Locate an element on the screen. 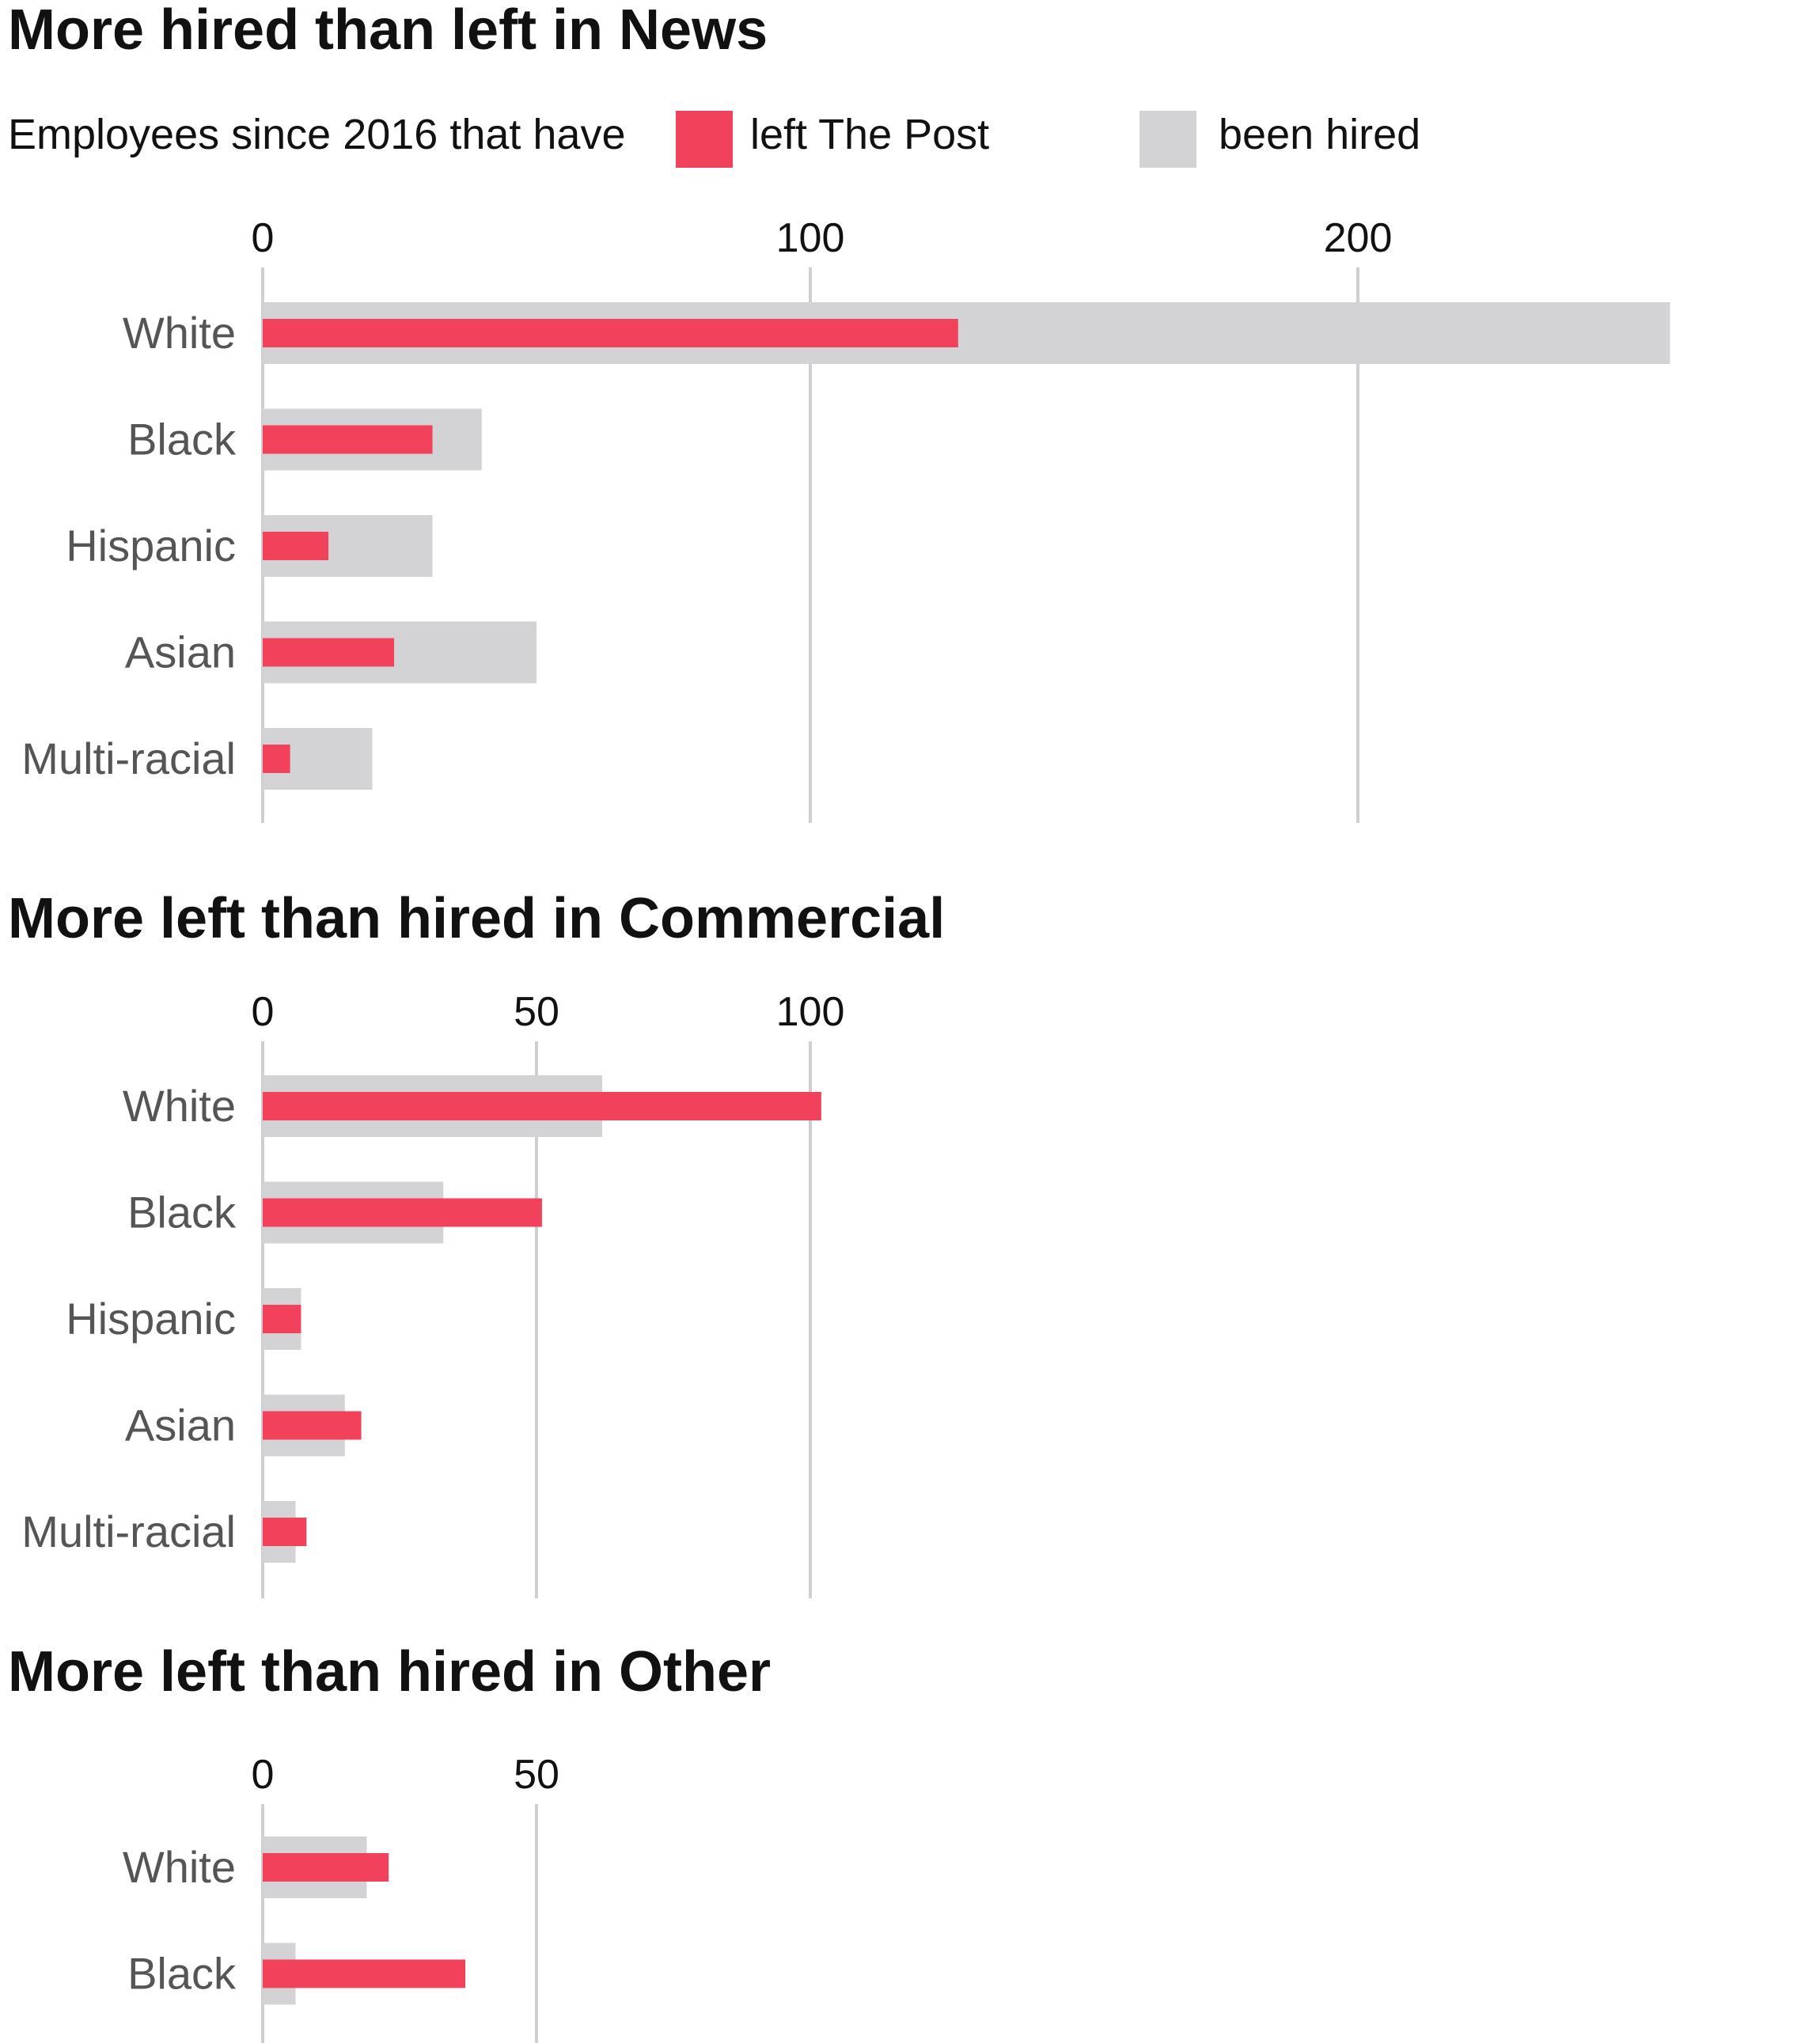 This screenshot has height=2043, width=1820. legend-hired-label: been hired is located at coordinates (1319, 134).